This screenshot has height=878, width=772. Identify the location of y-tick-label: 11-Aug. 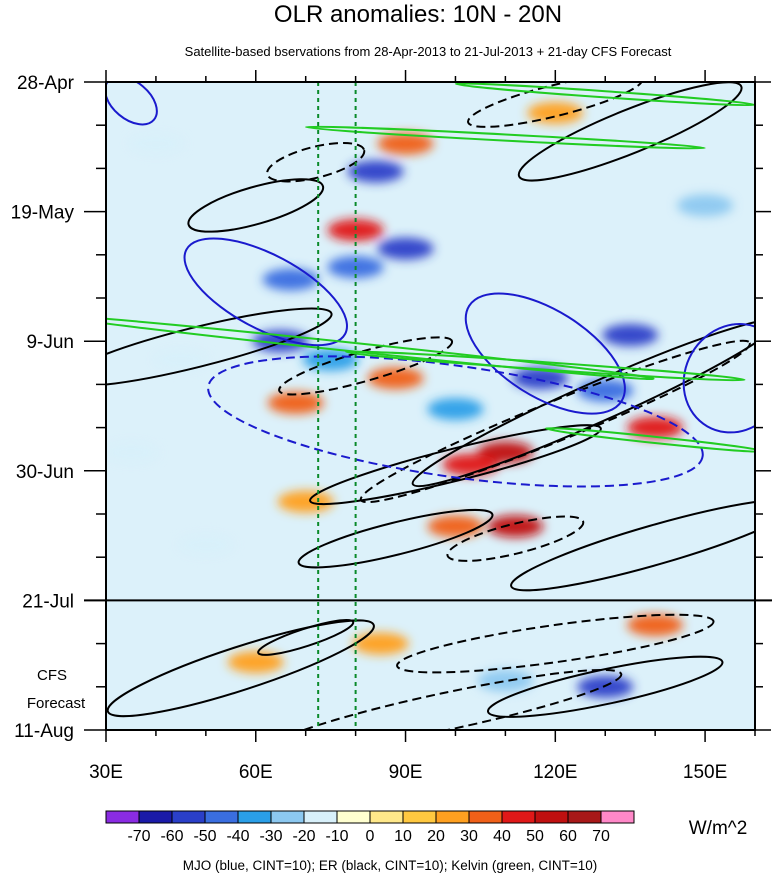
(44, 731).